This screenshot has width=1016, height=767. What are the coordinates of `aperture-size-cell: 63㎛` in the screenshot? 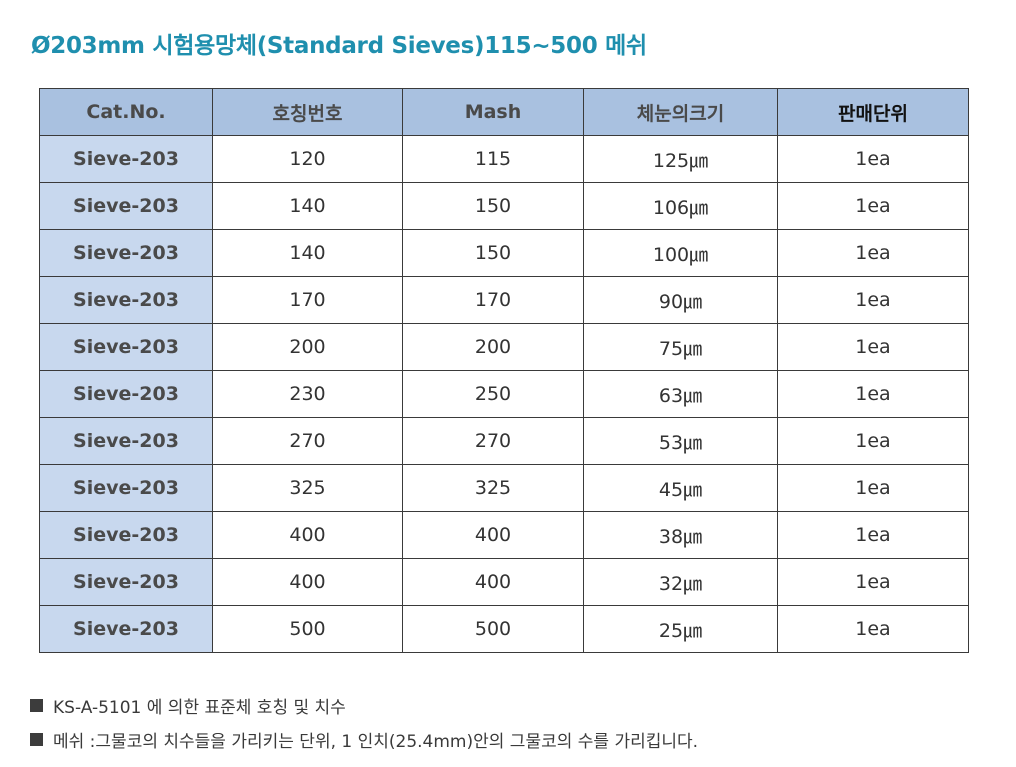 It's located at (680, 394).